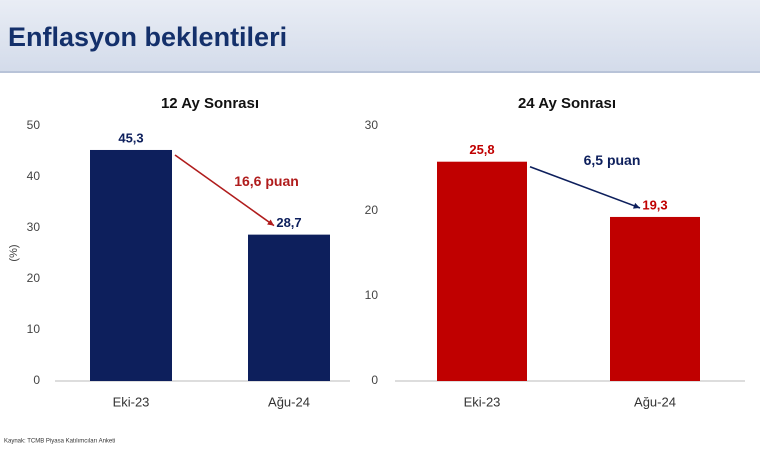 The height and width of the screenshot is (450, 760). What do you see at coordinates (14, 252) in the screenshot?
I see `y-axis-label: (%)` at bounding box center [14, 252].